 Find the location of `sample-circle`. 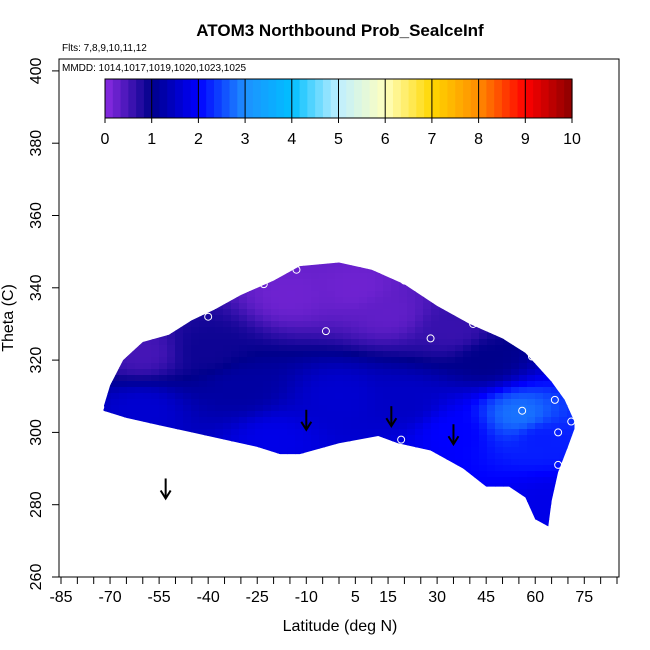

sample-circle is located at coordinates (571, 421).